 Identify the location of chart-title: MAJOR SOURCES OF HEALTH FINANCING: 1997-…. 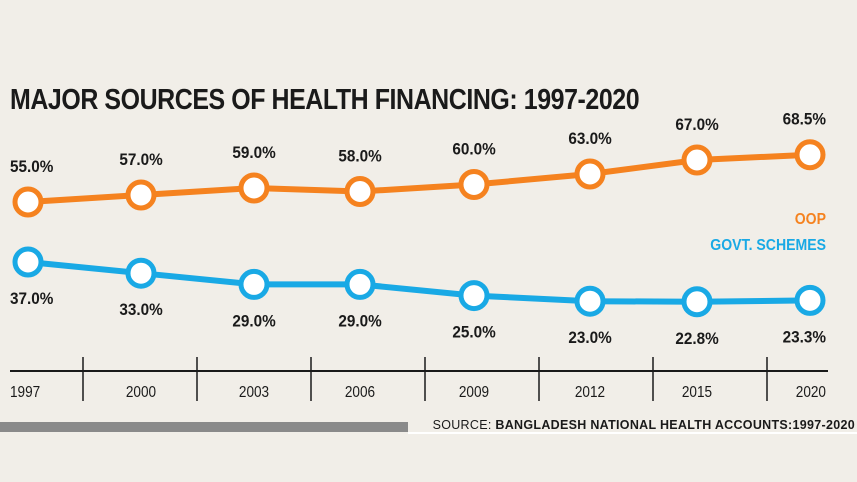
(325, 100).